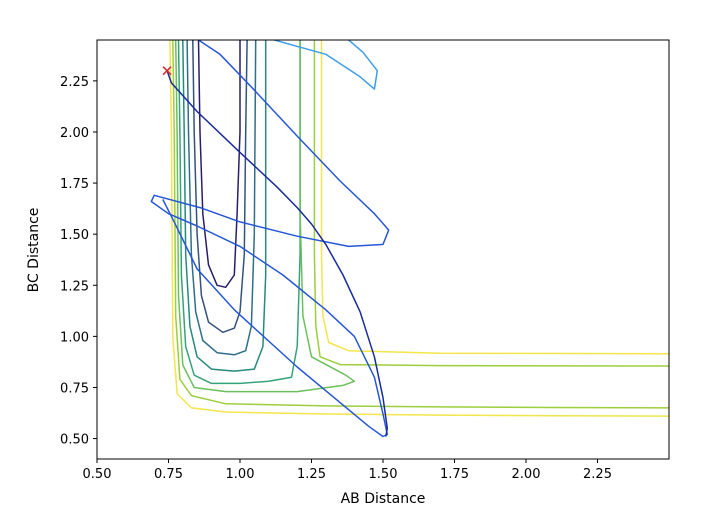 This screenshot has height=516, width=712. I want to click on y-tick-label: 0.75, so click(74, 388).